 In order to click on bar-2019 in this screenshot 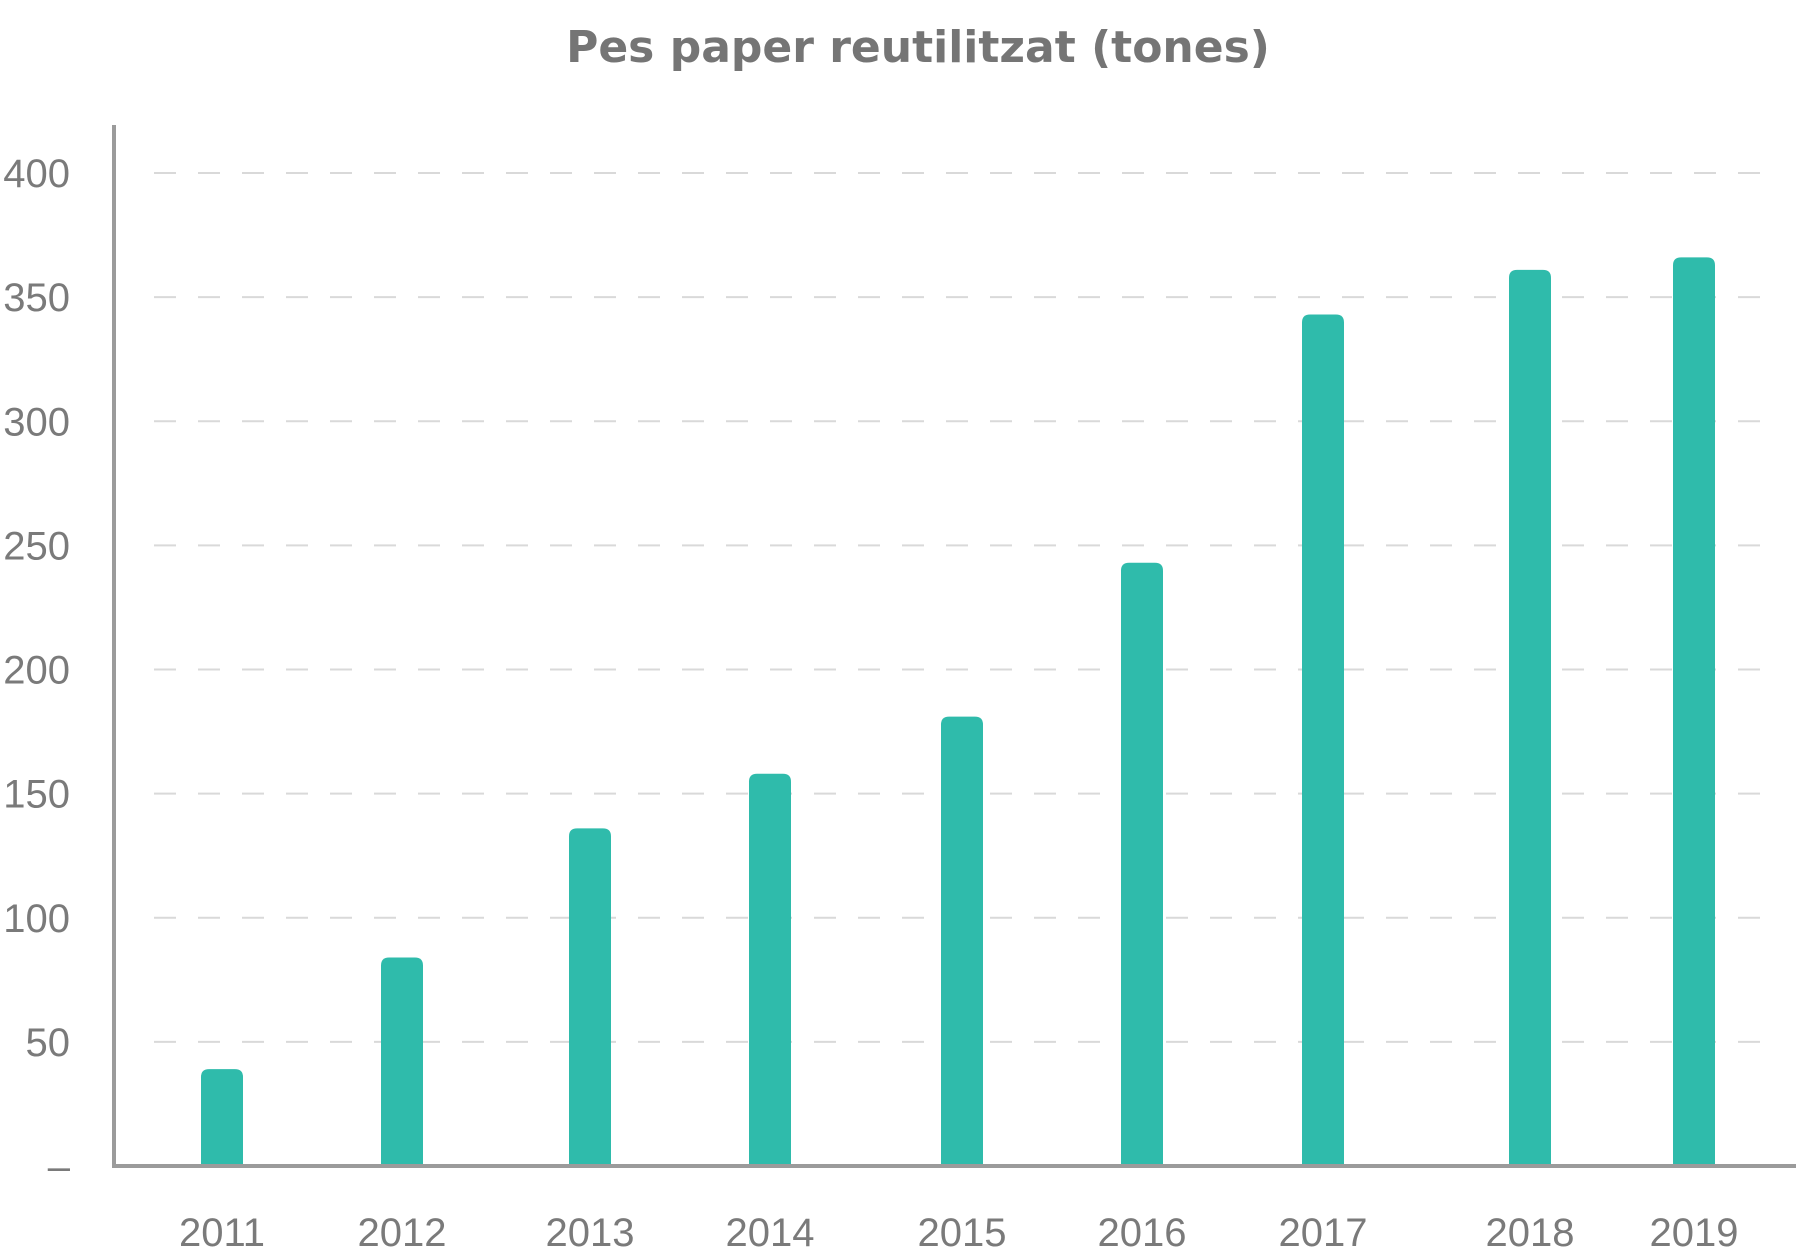, I will do `click(1694, 712)`.